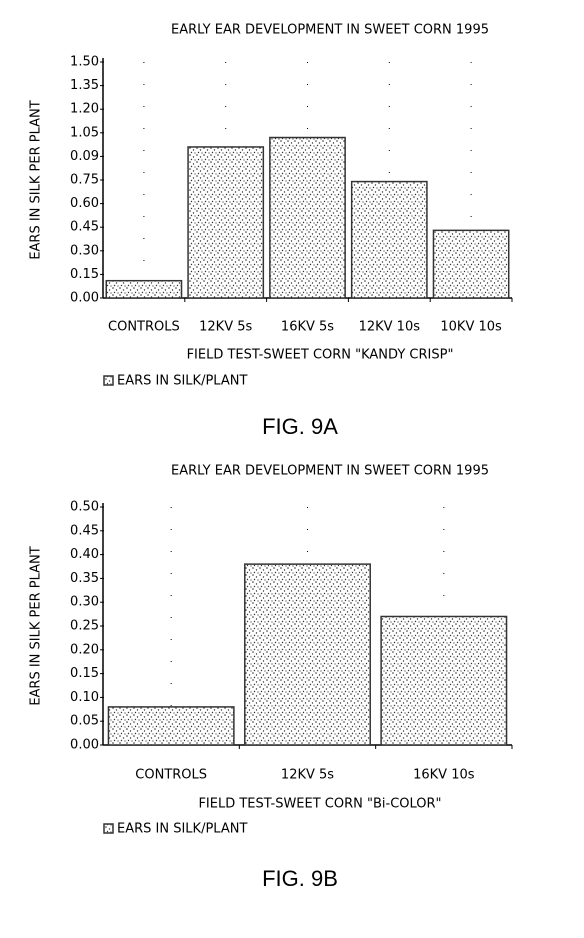 The height and width of the screenshot is (938, 584). I want to click on y-tick-label: 0.20, so click(84, 649).